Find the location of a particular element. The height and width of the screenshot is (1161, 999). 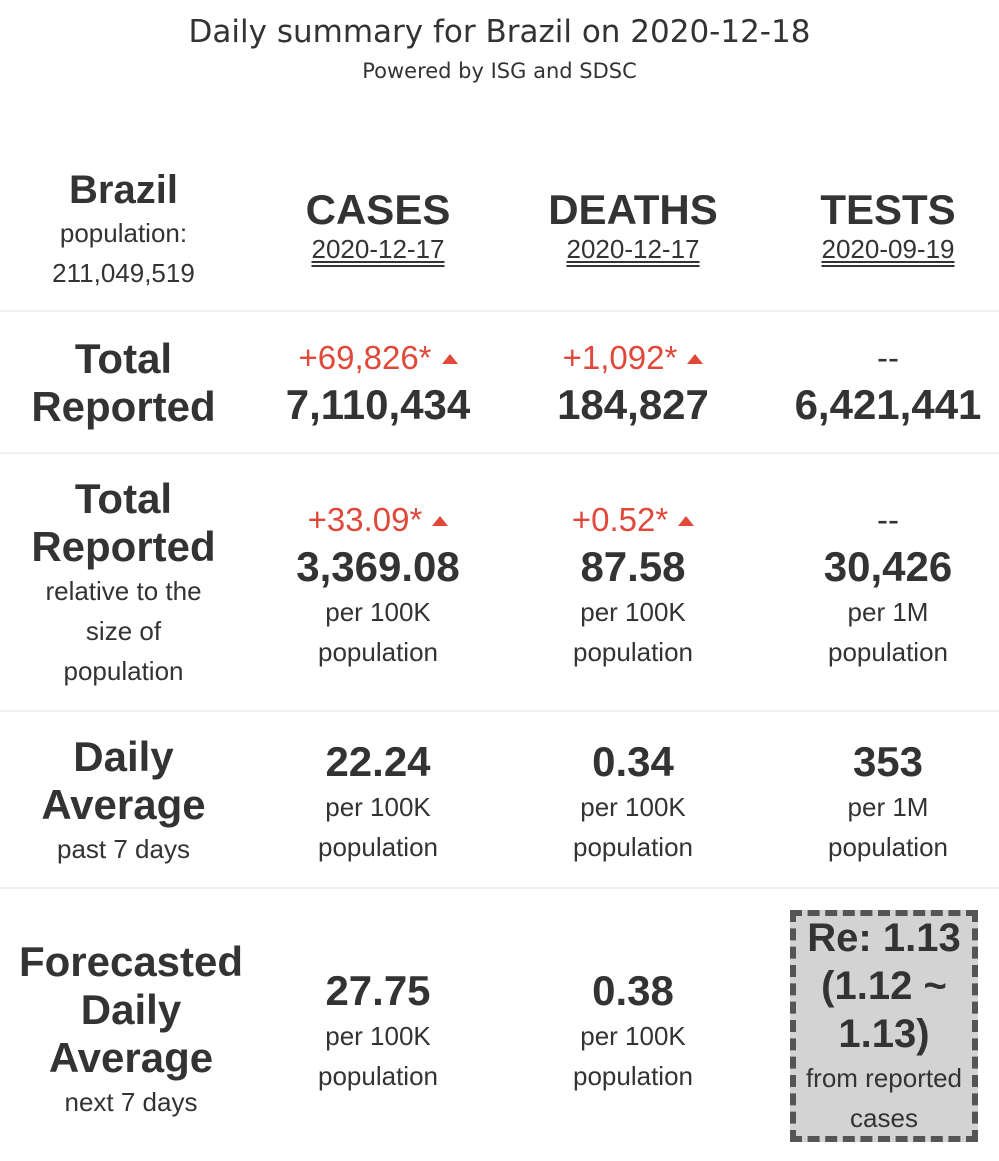

row-sublabel: past 7 days is located at coordinates (123, 849).